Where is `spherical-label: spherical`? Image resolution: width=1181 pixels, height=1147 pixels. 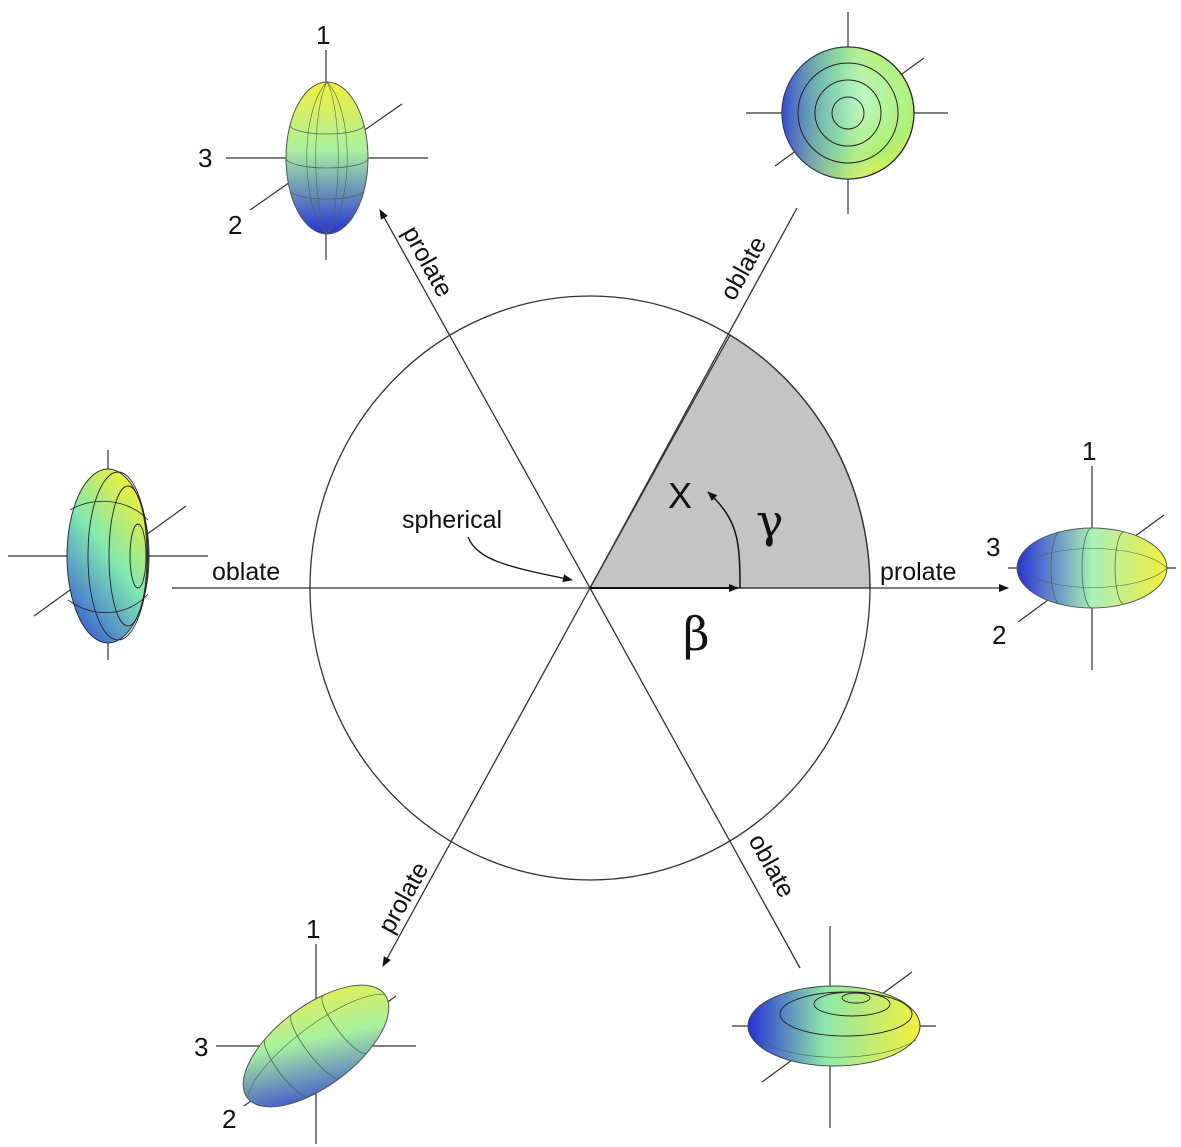 spherical-label: spherical is located at coordinates (452, 520).